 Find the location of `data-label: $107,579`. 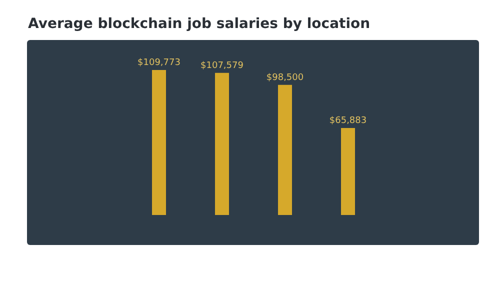

data-label: $107,579 is located at coordinates (222, 65).